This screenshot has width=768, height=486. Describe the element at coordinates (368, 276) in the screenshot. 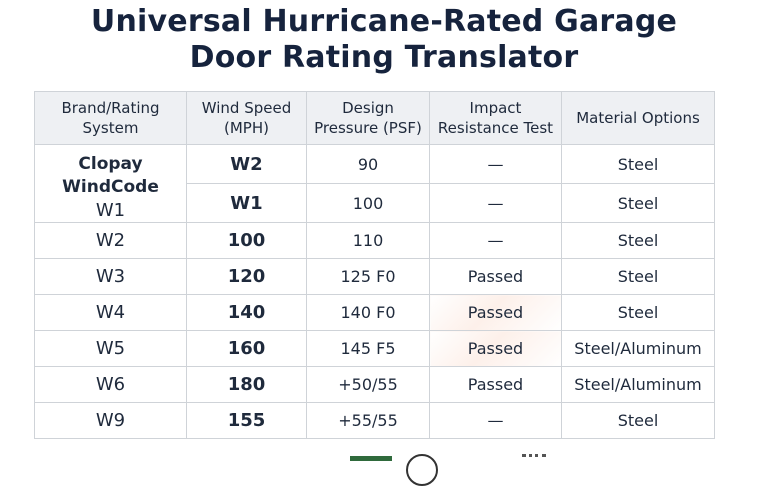

I see `design-pressure-cell: 125 F0` at that location.